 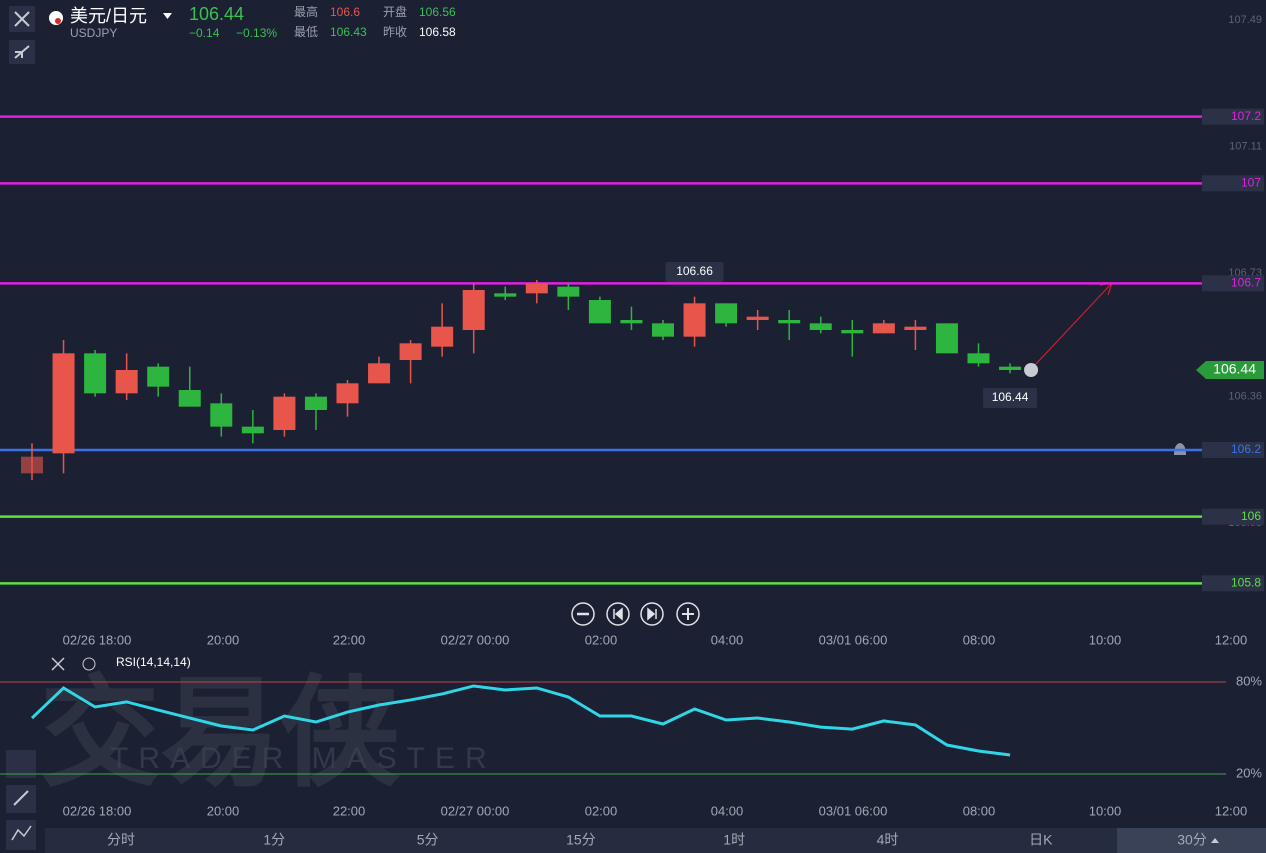 I want to click on tool-indicator, so click(x=21, y=764).